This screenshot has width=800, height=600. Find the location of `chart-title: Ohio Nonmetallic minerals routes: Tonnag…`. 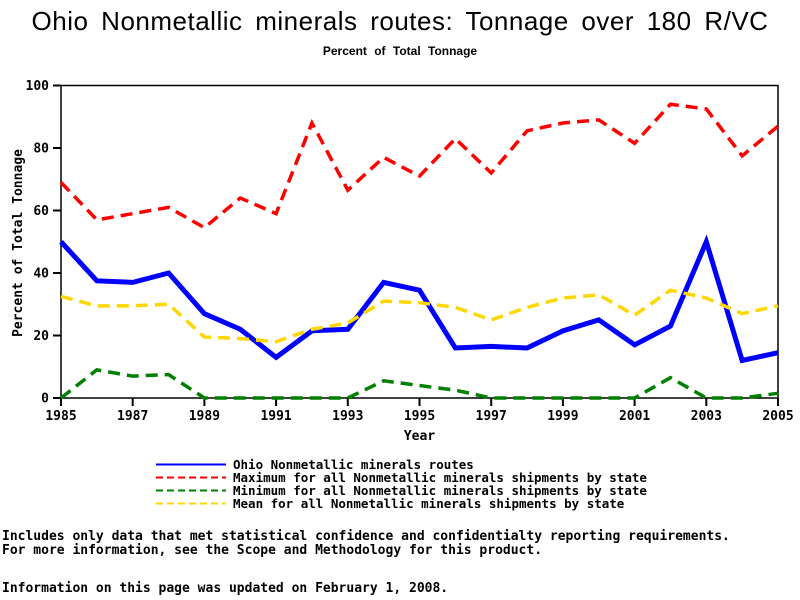

chart-title: Ohio Nonmetallic minerals routes: Tonnag… is located at coordinates (400, 21).